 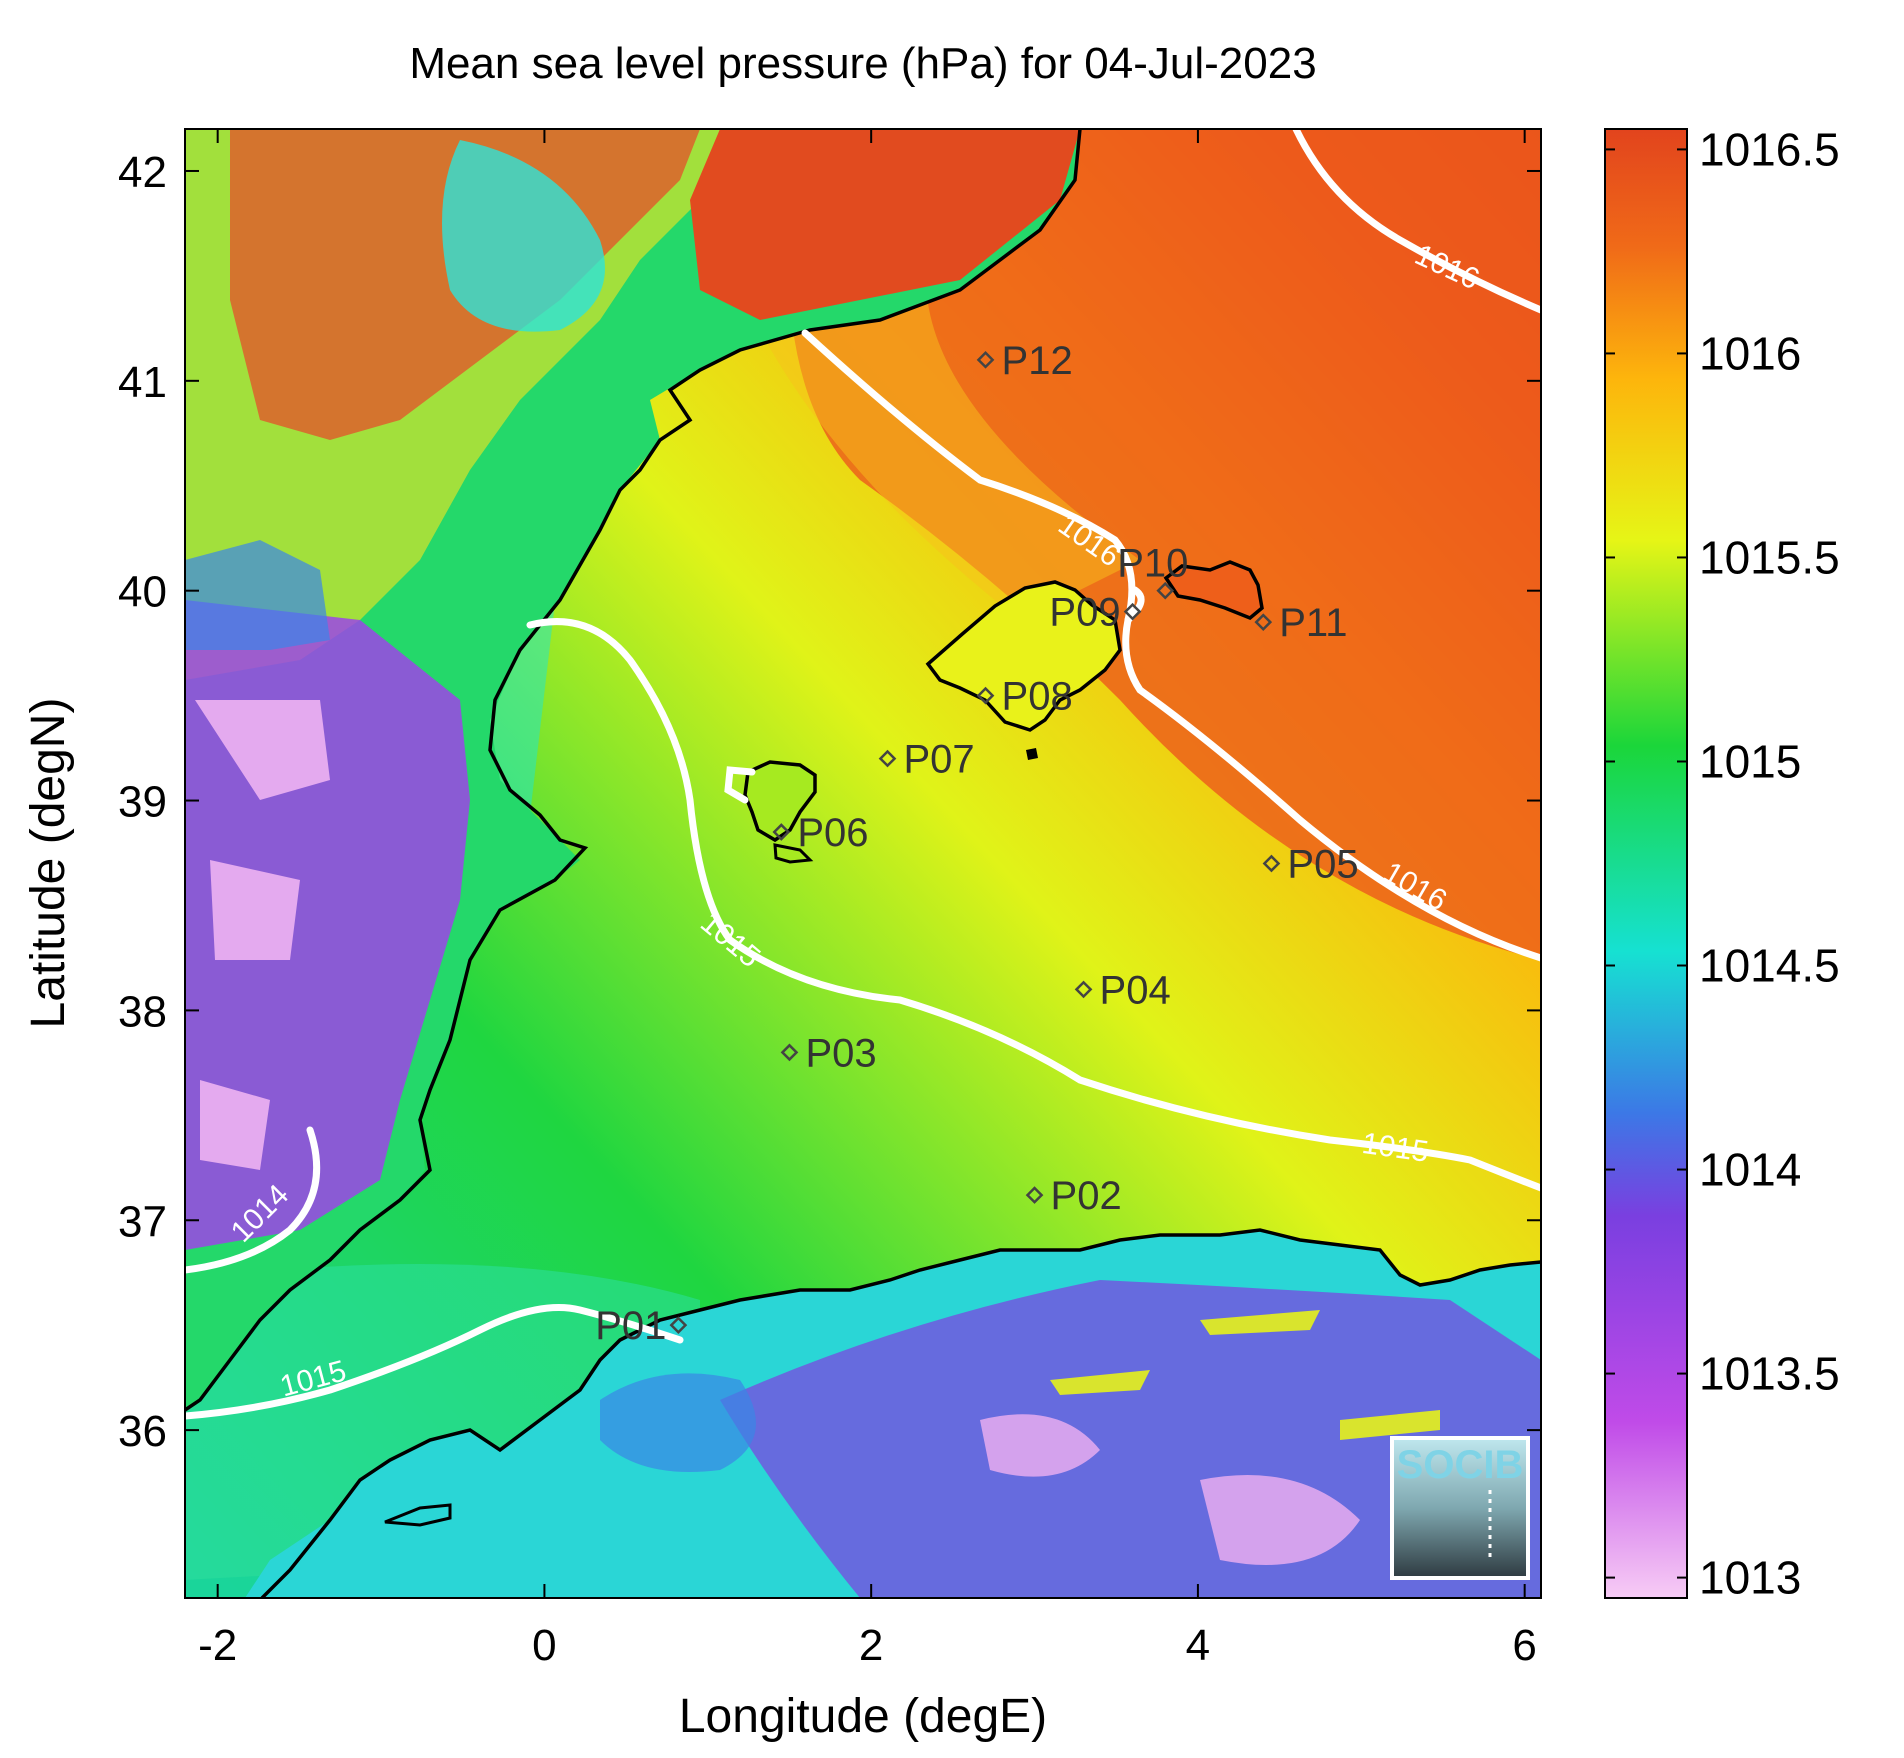 What do you see at coordinates (142, 172) in the screenshot?
I see `y-tick-label: 42` at bounding box center [142, 172].